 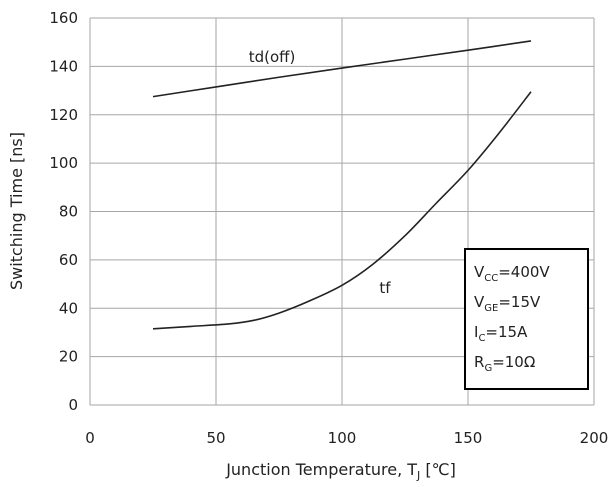 I want to click on condition-line: RG=10Ω, so click(x=504, y=363).